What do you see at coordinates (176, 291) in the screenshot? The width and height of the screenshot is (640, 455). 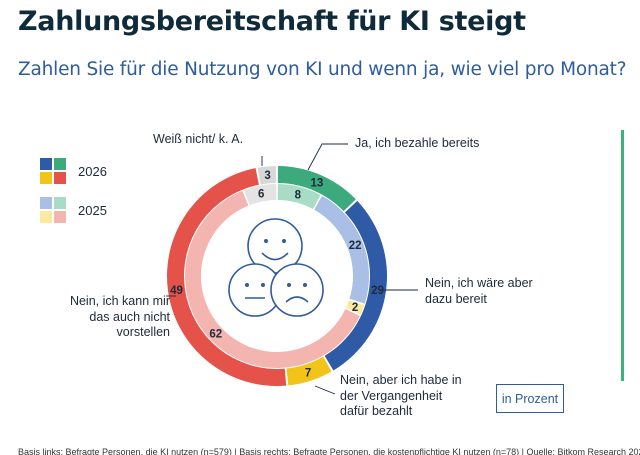 I see `value-label-outer-3: 49` at bounding box center [176, 291].